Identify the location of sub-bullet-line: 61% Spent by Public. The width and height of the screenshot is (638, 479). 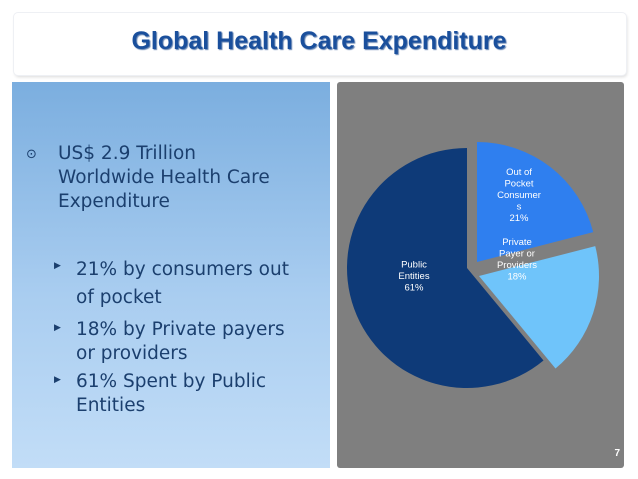
(171, 381).